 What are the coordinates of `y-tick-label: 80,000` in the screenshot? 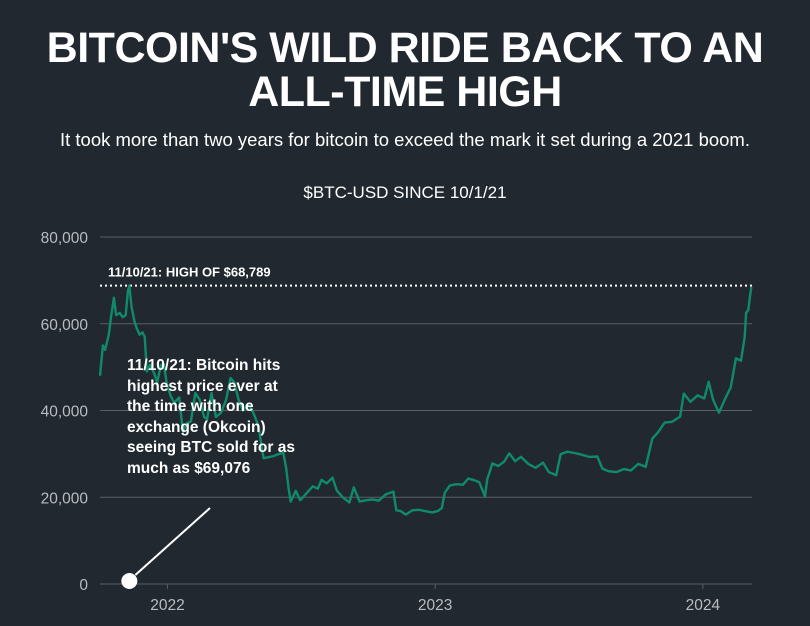 It's located at (65, 238).